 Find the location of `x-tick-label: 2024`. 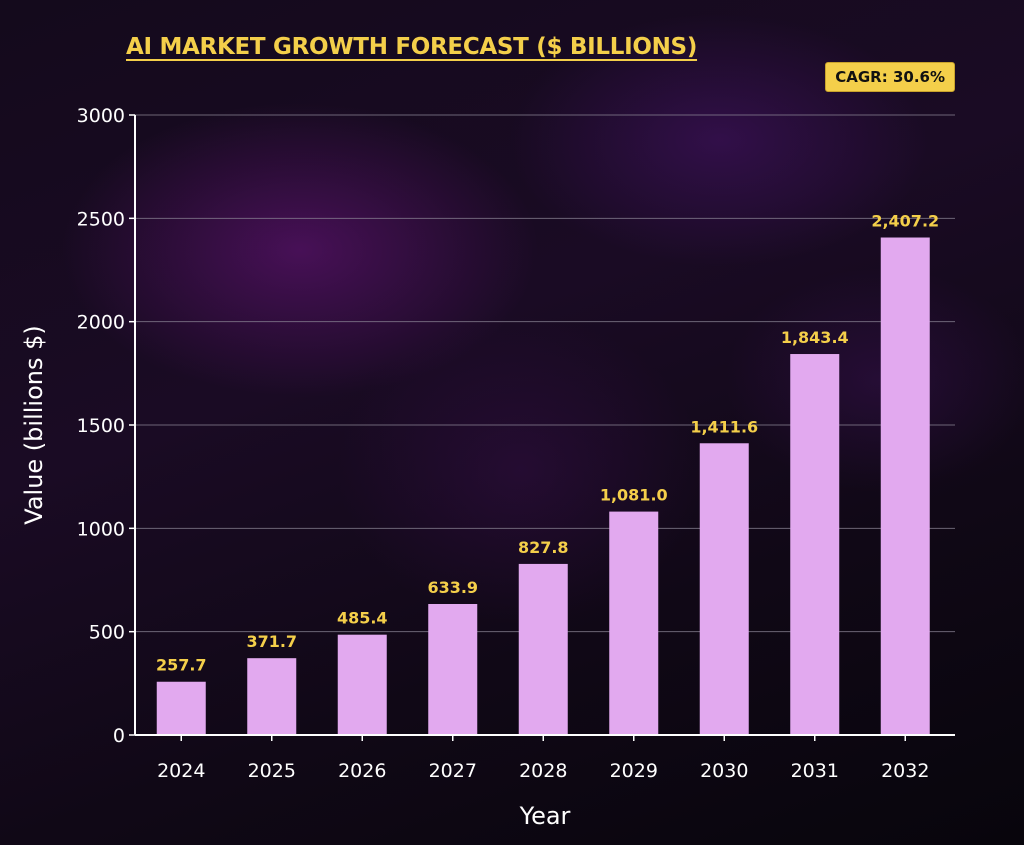

x-tick-label: 2024 is located at coordinates (181, 771).